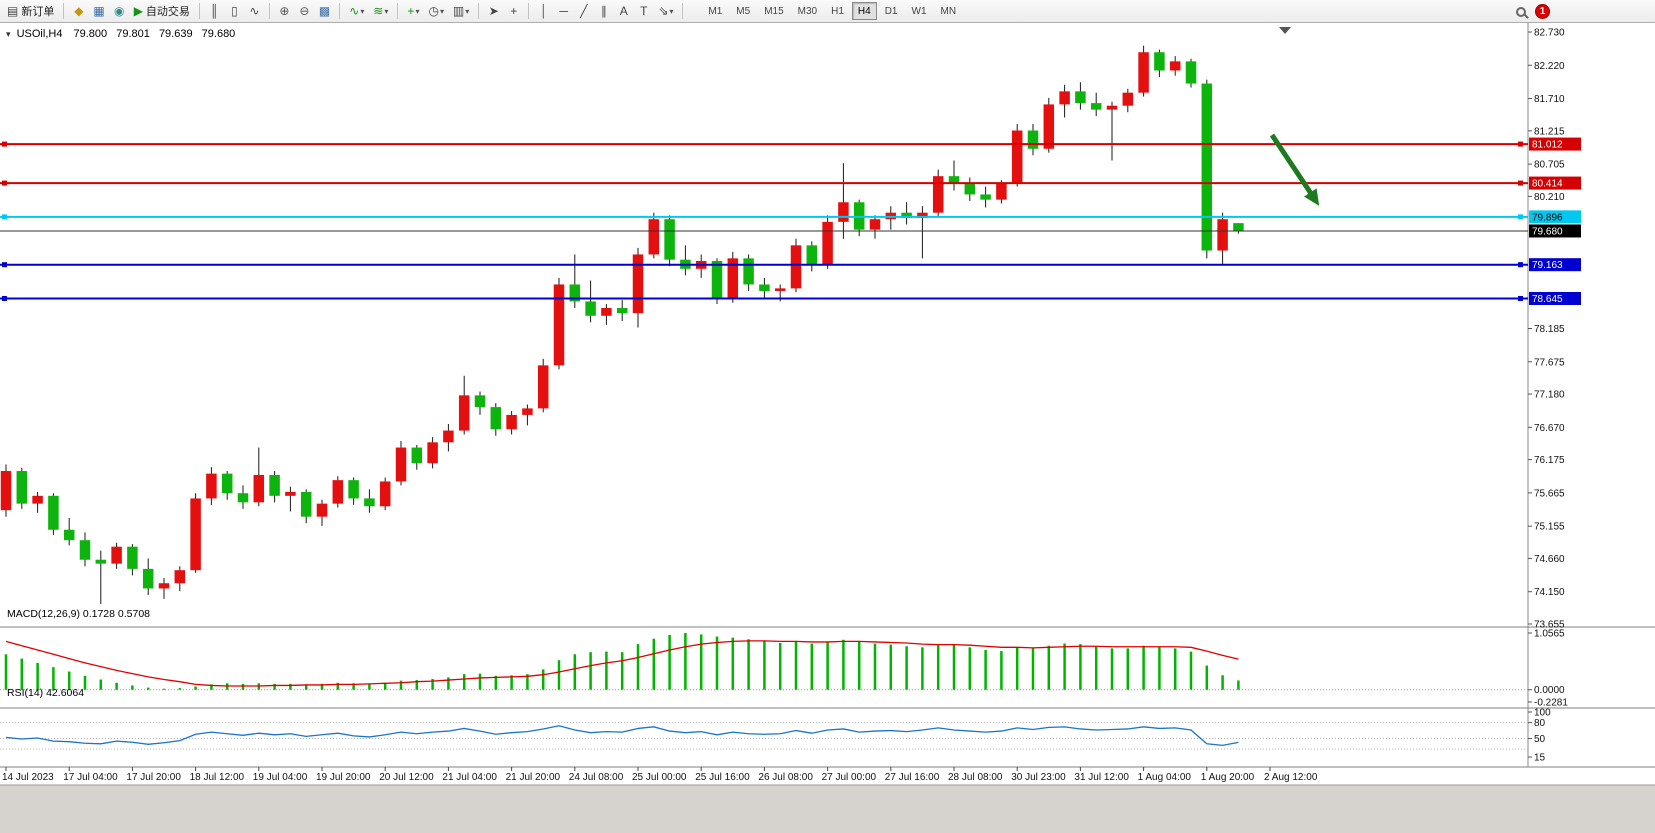 This screenshot has height=833, width=1655. I want to click on navigator-icon: ▦, so click(99, 11).